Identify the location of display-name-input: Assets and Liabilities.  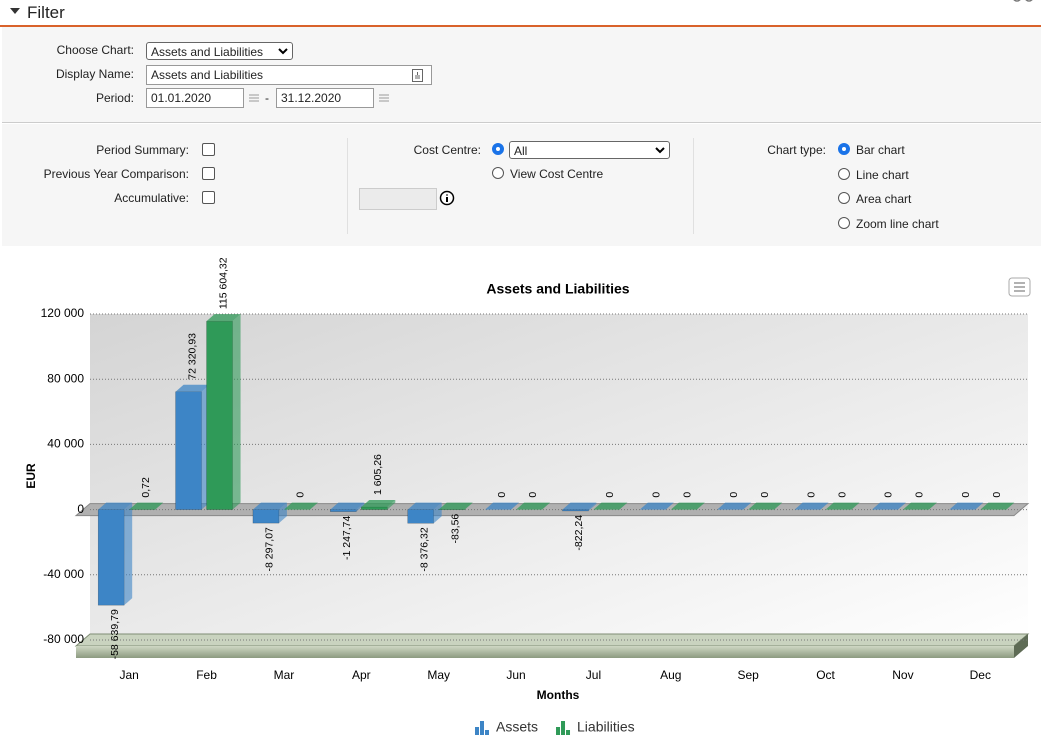
(289, 75).